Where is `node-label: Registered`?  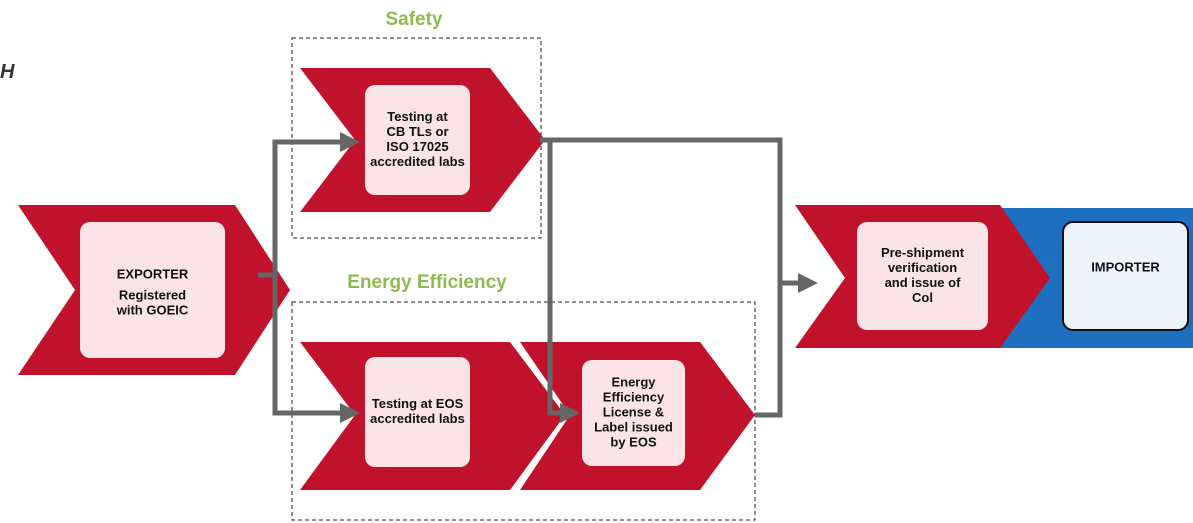 node-label: Registered is located at coordinates (152, 294).